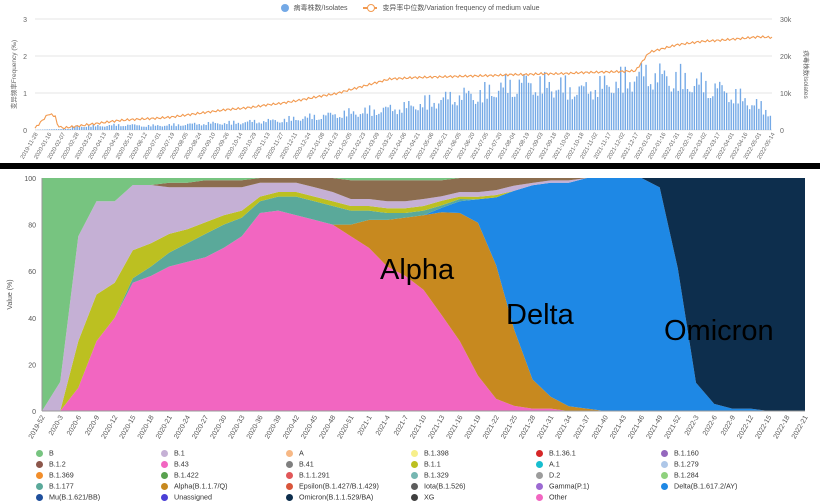  I want to click on legend-item: B.1, so click(173, 453).